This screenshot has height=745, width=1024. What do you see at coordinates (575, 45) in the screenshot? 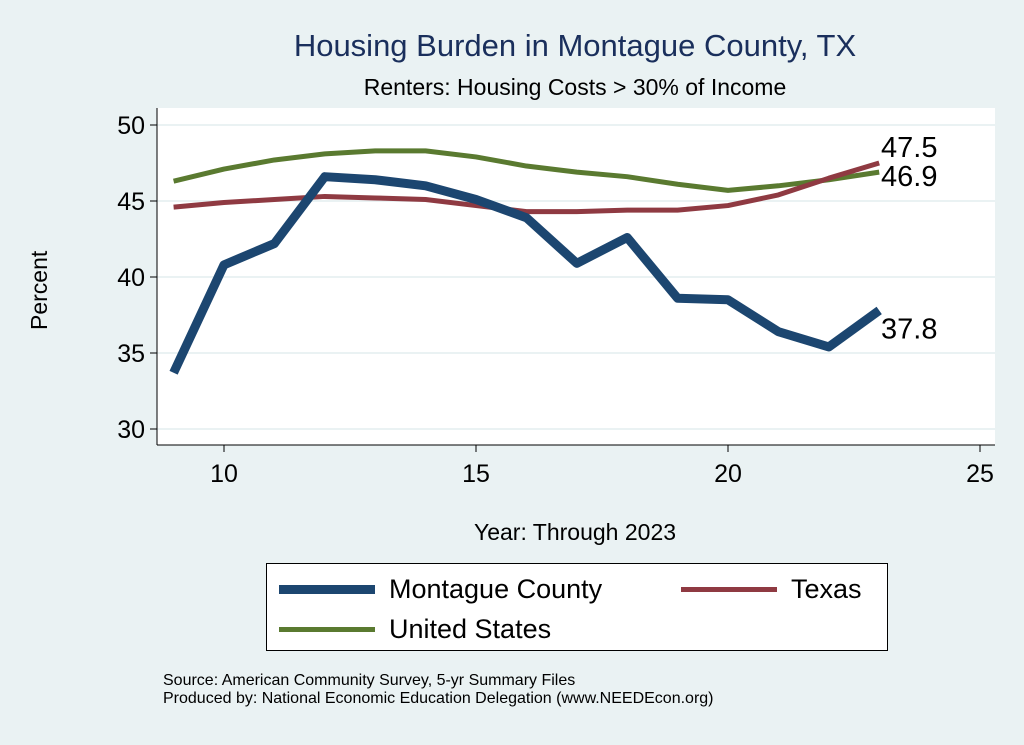
I see `chart-title: Housing Burden in Montague County, TX` at bounding box center [575, 45].